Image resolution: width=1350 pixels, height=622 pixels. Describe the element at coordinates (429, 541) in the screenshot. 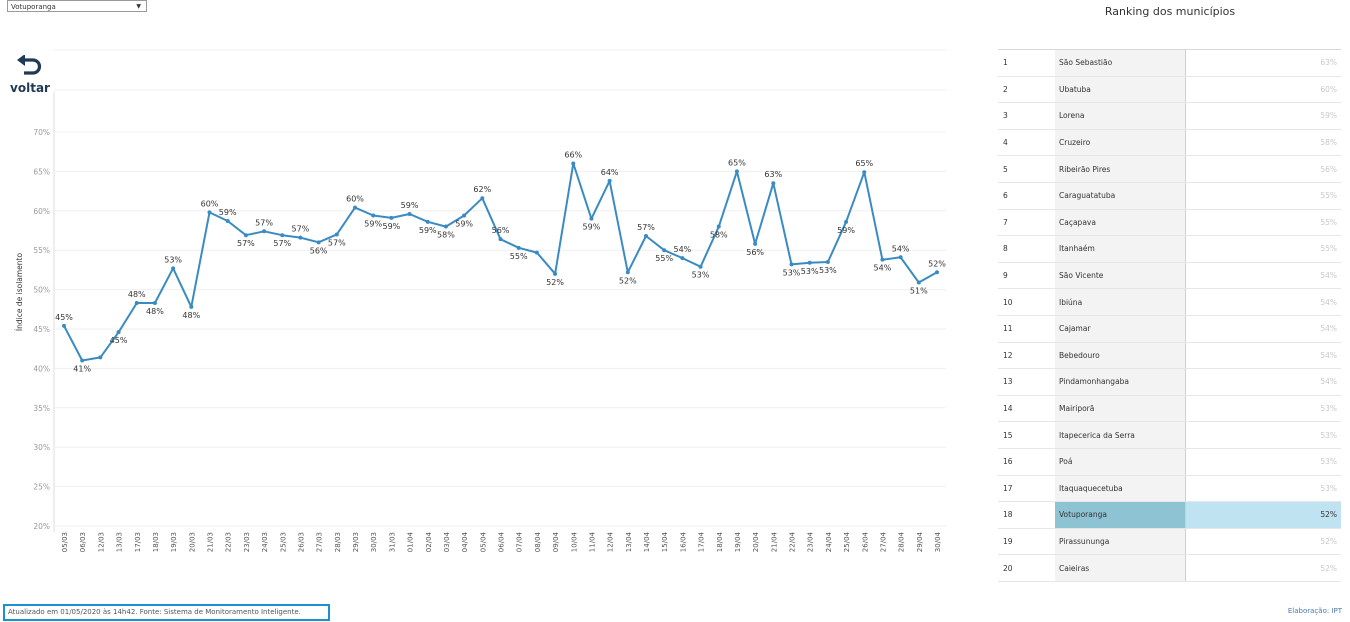

I see `x-tick-label: 02/04` at that location.